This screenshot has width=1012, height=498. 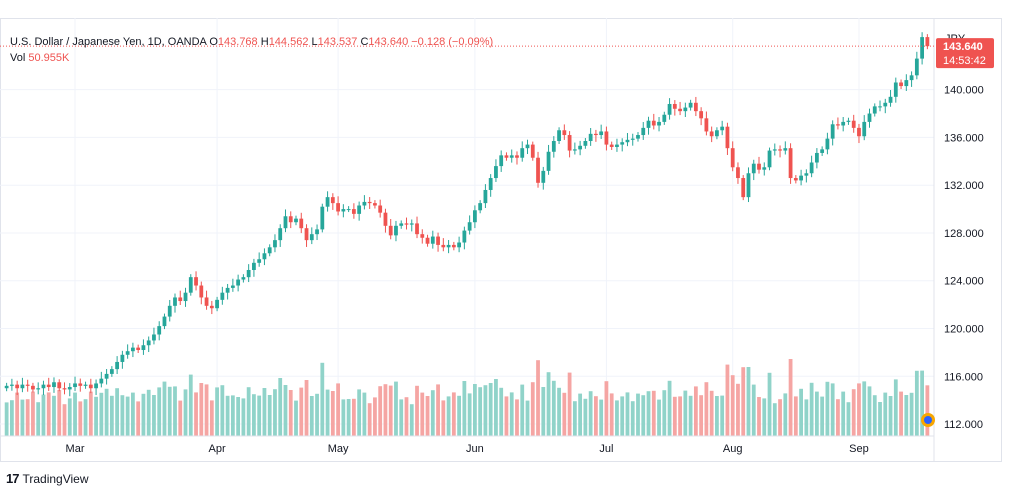 What do you see at coordinates (964, 61) in the screenshot?
I see `countdown-timer: 14:53:42` at bounding box center [964, 61].